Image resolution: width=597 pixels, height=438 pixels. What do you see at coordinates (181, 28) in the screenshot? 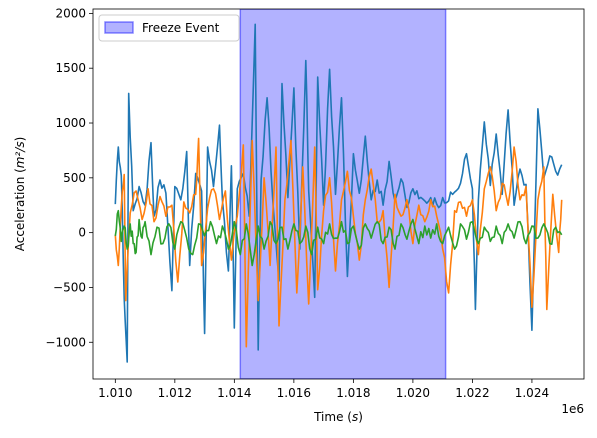
I see `legend-label-freeze: Freeze Event` at bounding box center [181, 28].